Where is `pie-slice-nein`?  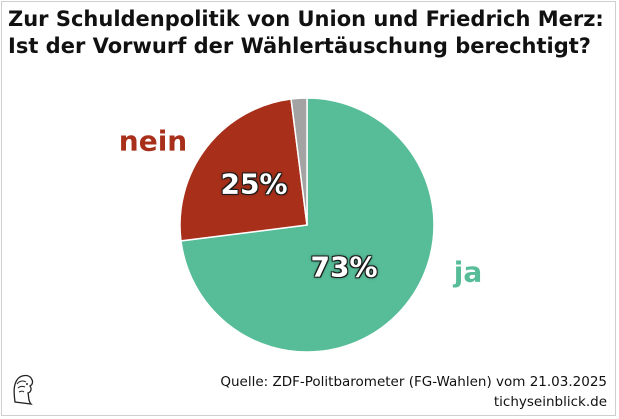 pie-slice-nein is located at coordinates (243, 170).